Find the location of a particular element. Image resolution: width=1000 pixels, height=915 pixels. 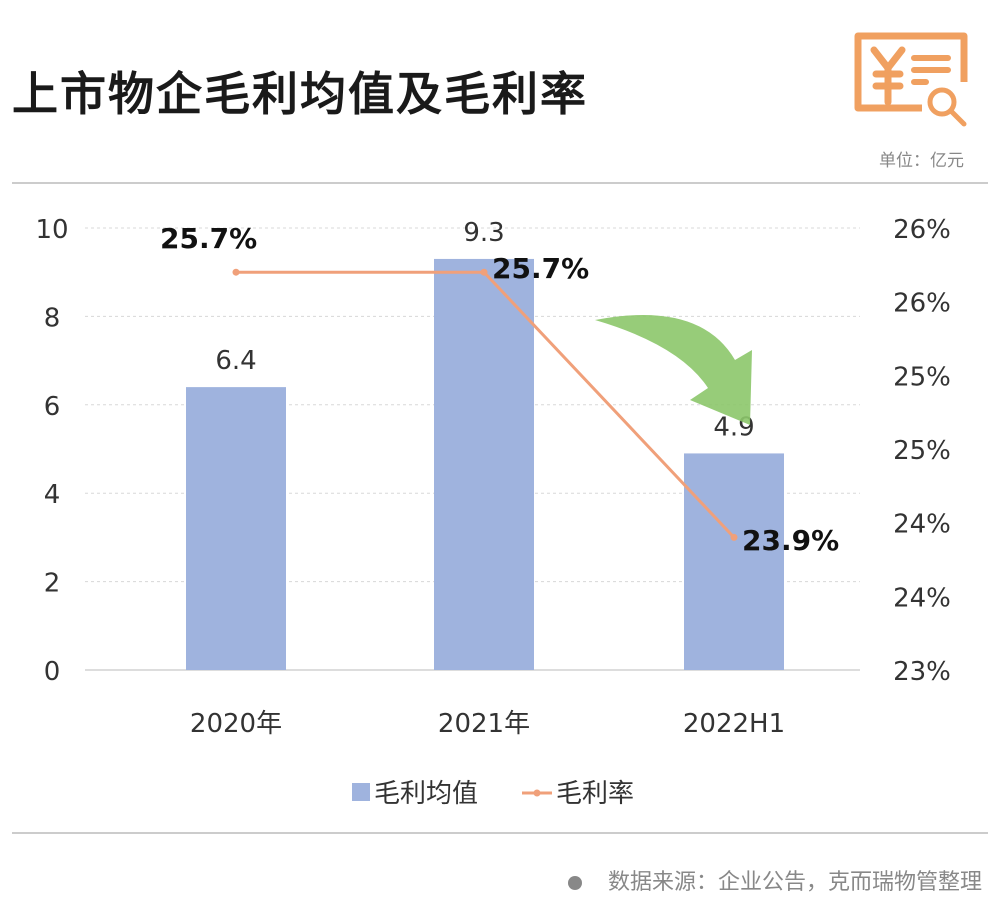

legend-bar-label: 毛利均值 is located at coordinates (426, 794).